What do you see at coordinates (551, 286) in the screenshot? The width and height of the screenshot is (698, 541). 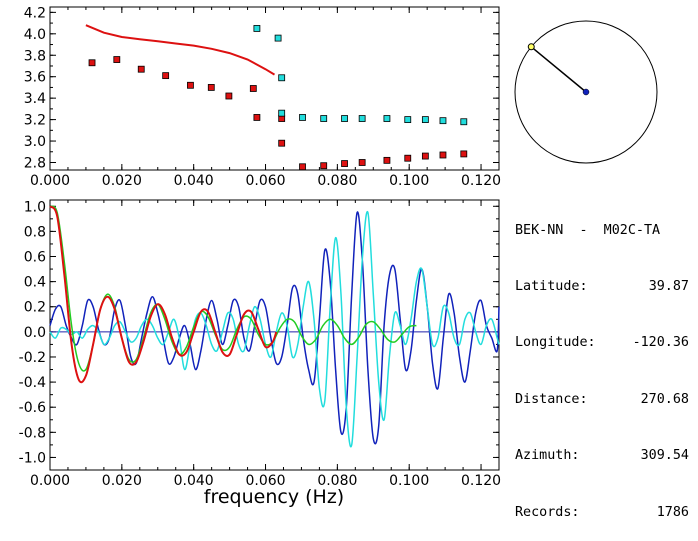 I see `info-label: Latitude:` at bounding box center [551, 286].